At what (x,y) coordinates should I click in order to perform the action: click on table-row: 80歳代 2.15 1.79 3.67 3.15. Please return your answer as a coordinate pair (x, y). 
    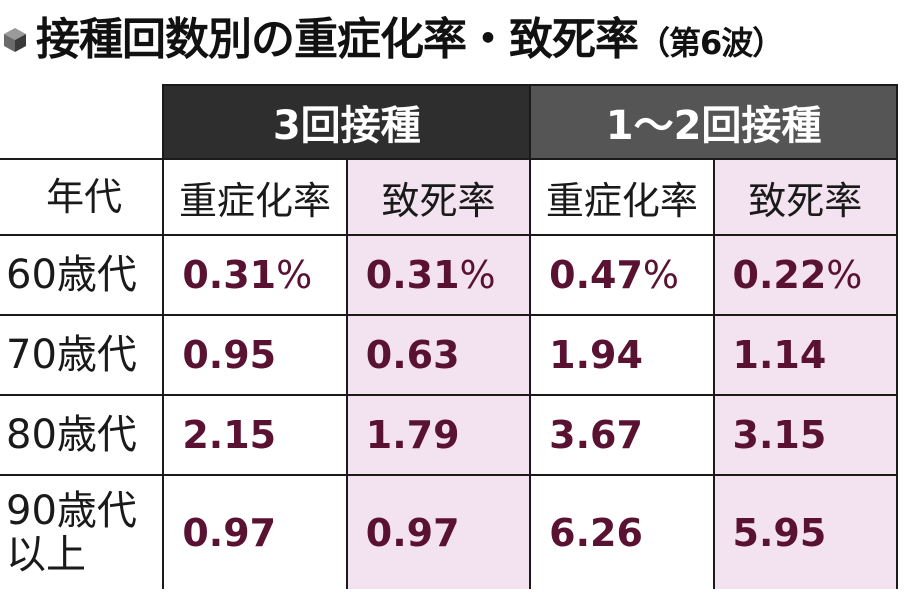
    Looking at the image, I should click on (449, 435).